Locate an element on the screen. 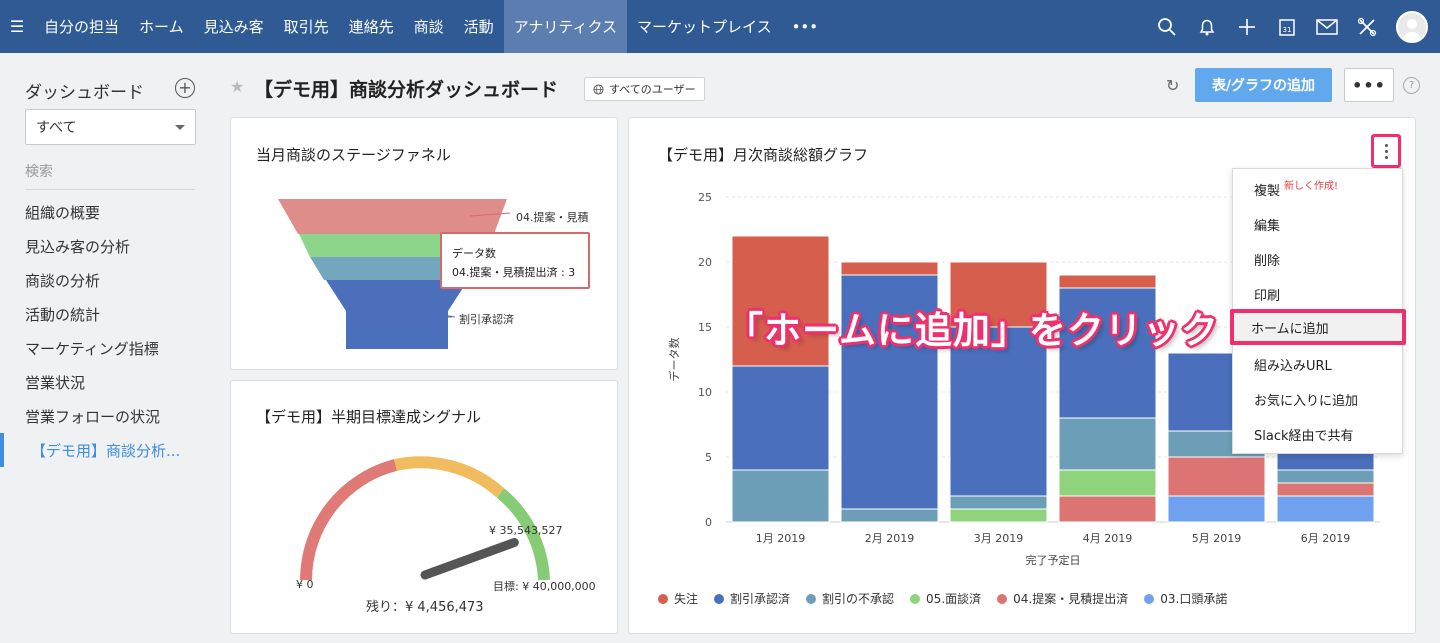 This screenshot has height=643, width=1440. sidebar-search-input: 検索 is located at coordinates (110, 175).